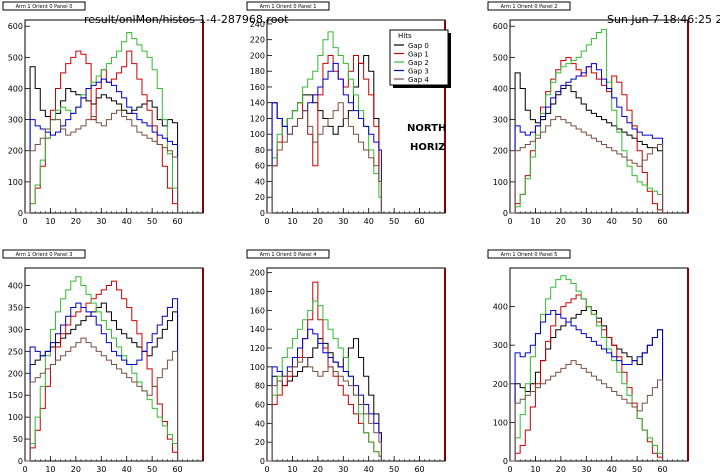 The width and height of the screenshot is (720, 474). I want to click on legend-entry: Gap 4, so click(418, 80).